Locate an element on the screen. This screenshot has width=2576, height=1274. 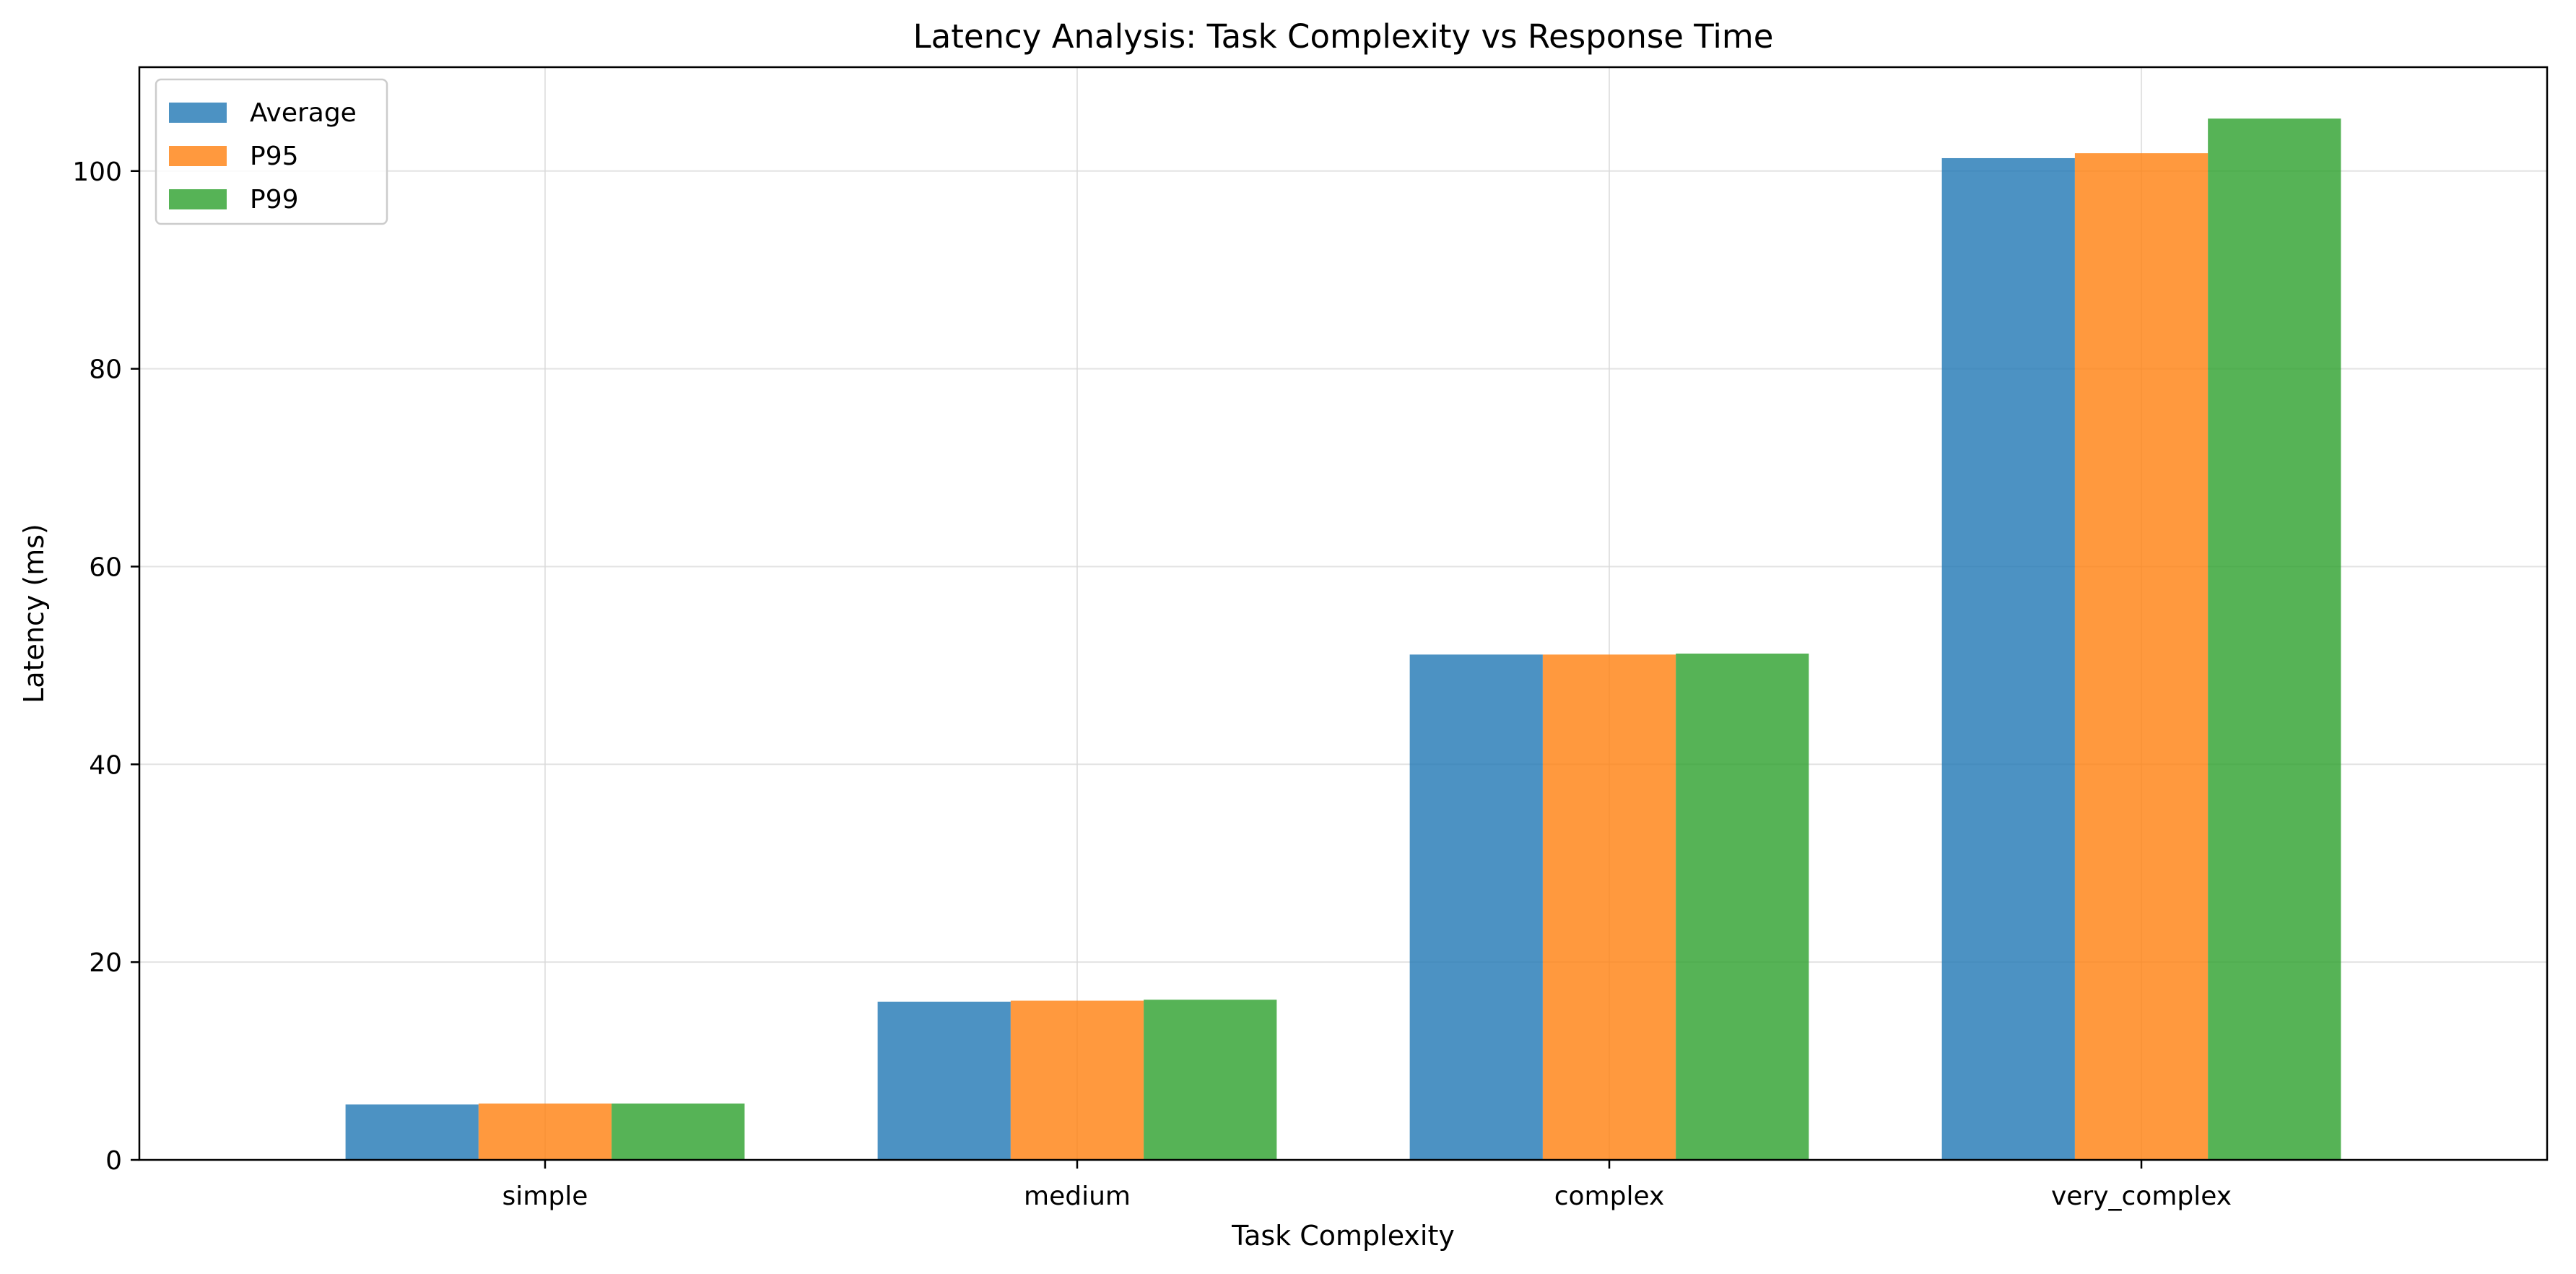
y-tick-label: 60 is located at coordinates (105, 567).